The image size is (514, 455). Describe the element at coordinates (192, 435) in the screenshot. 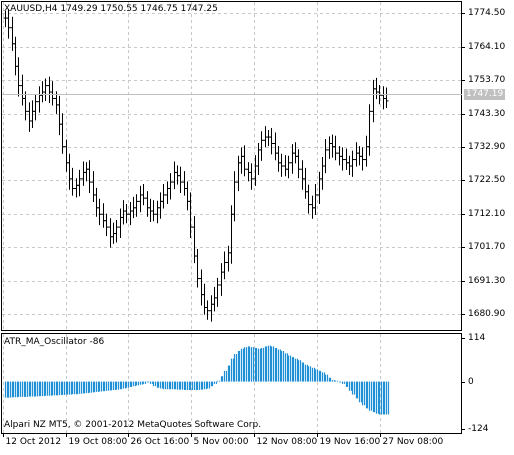

I see `date-axis-ticks` at that location.